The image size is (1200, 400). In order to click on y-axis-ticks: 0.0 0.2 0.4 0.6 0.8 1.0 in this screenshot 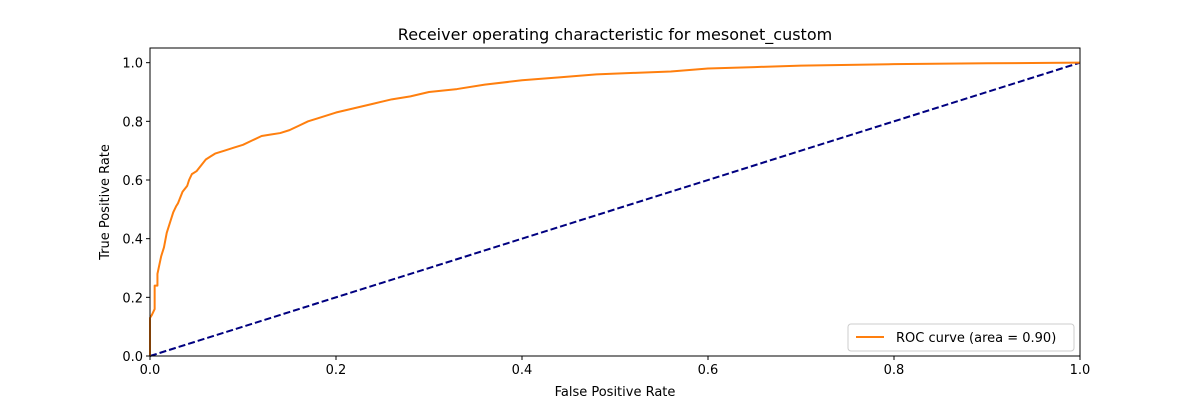, I will do `click(136, 211)`.